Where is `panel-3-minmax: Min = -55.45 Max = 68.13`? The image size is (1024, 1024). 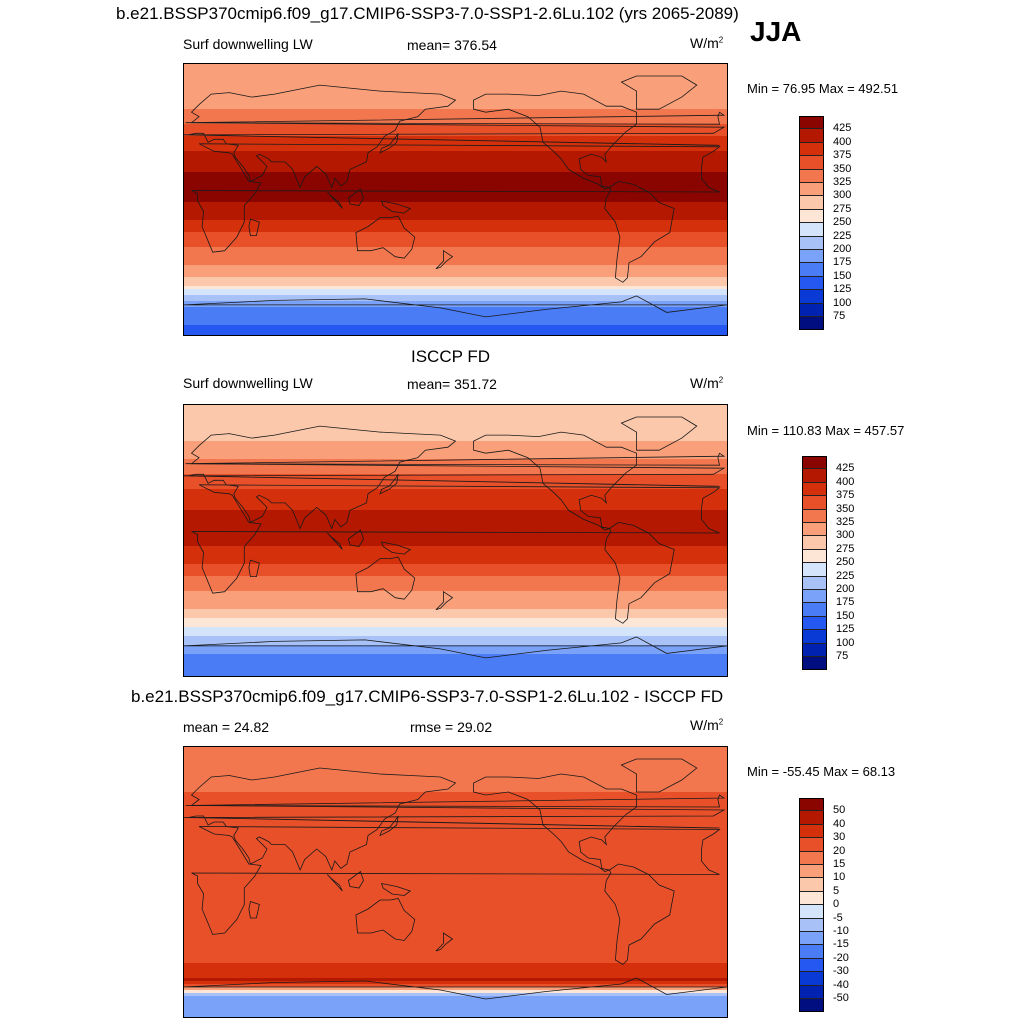 panel-3-minmax: Min = -55.45 Max = 68.13 is located at coordinates (821, 771).